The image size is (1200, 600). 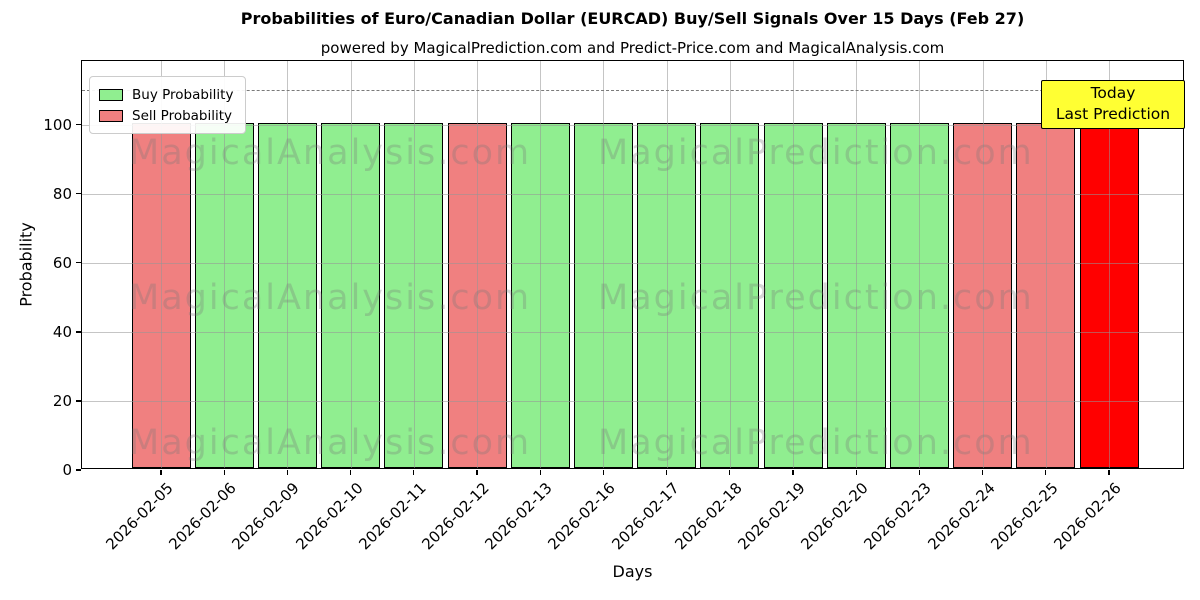 I want to click on y-tick-label: 60, so click(x=62, y=262).